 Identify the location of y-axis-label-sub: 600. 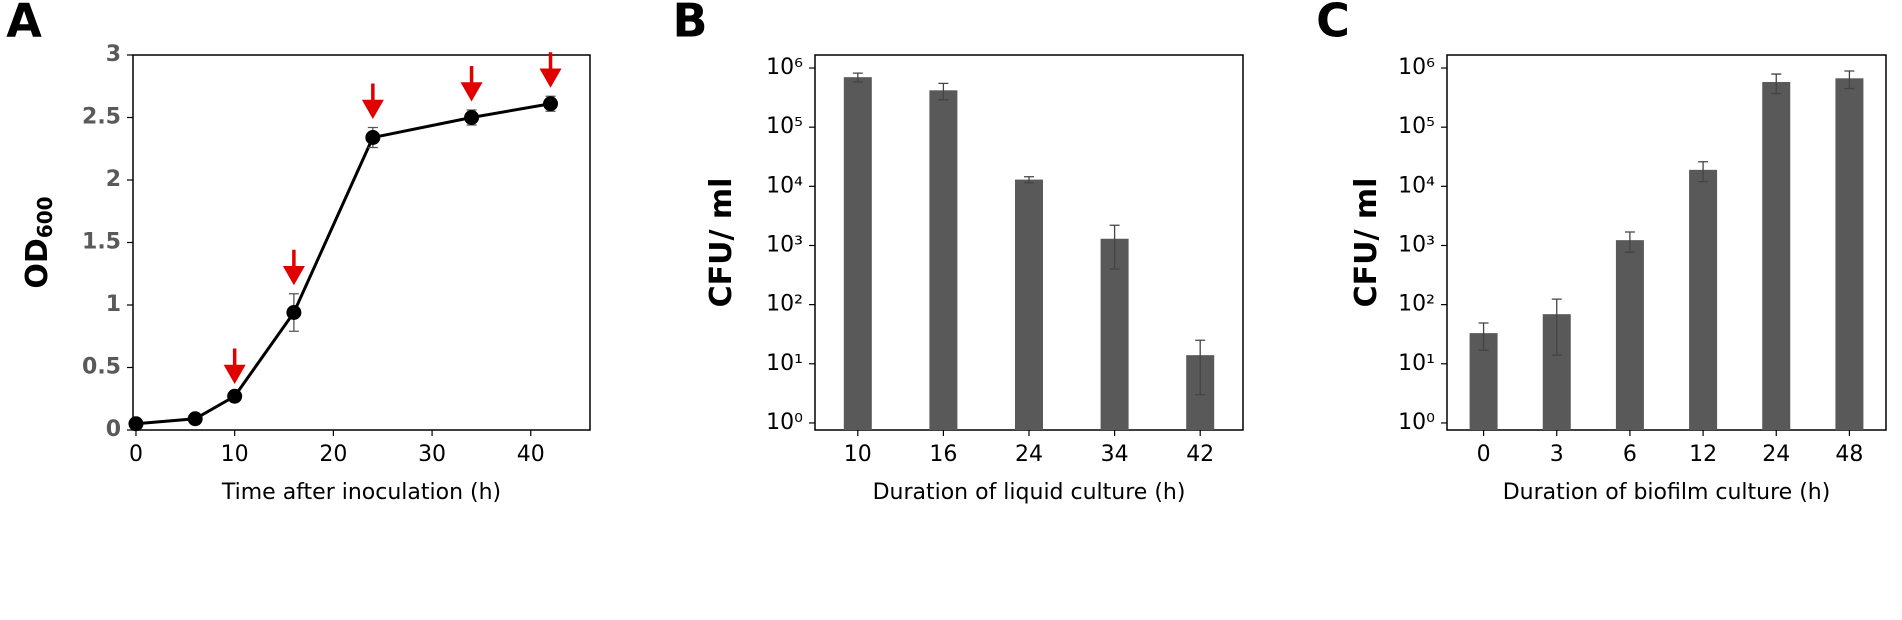
(45, 217).